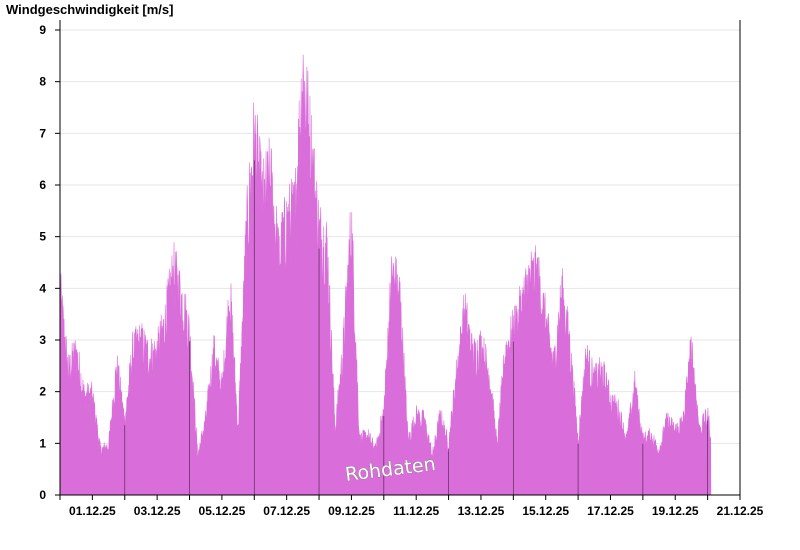 This screenshot has height=550, width=800. I want to click on x-tick-label: 11.12.25, so click(416, 511).